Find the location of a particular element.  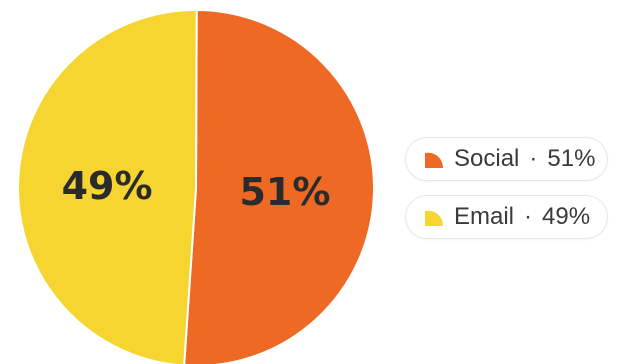

legend-label-email: Email is located at coordinates (484, 216).